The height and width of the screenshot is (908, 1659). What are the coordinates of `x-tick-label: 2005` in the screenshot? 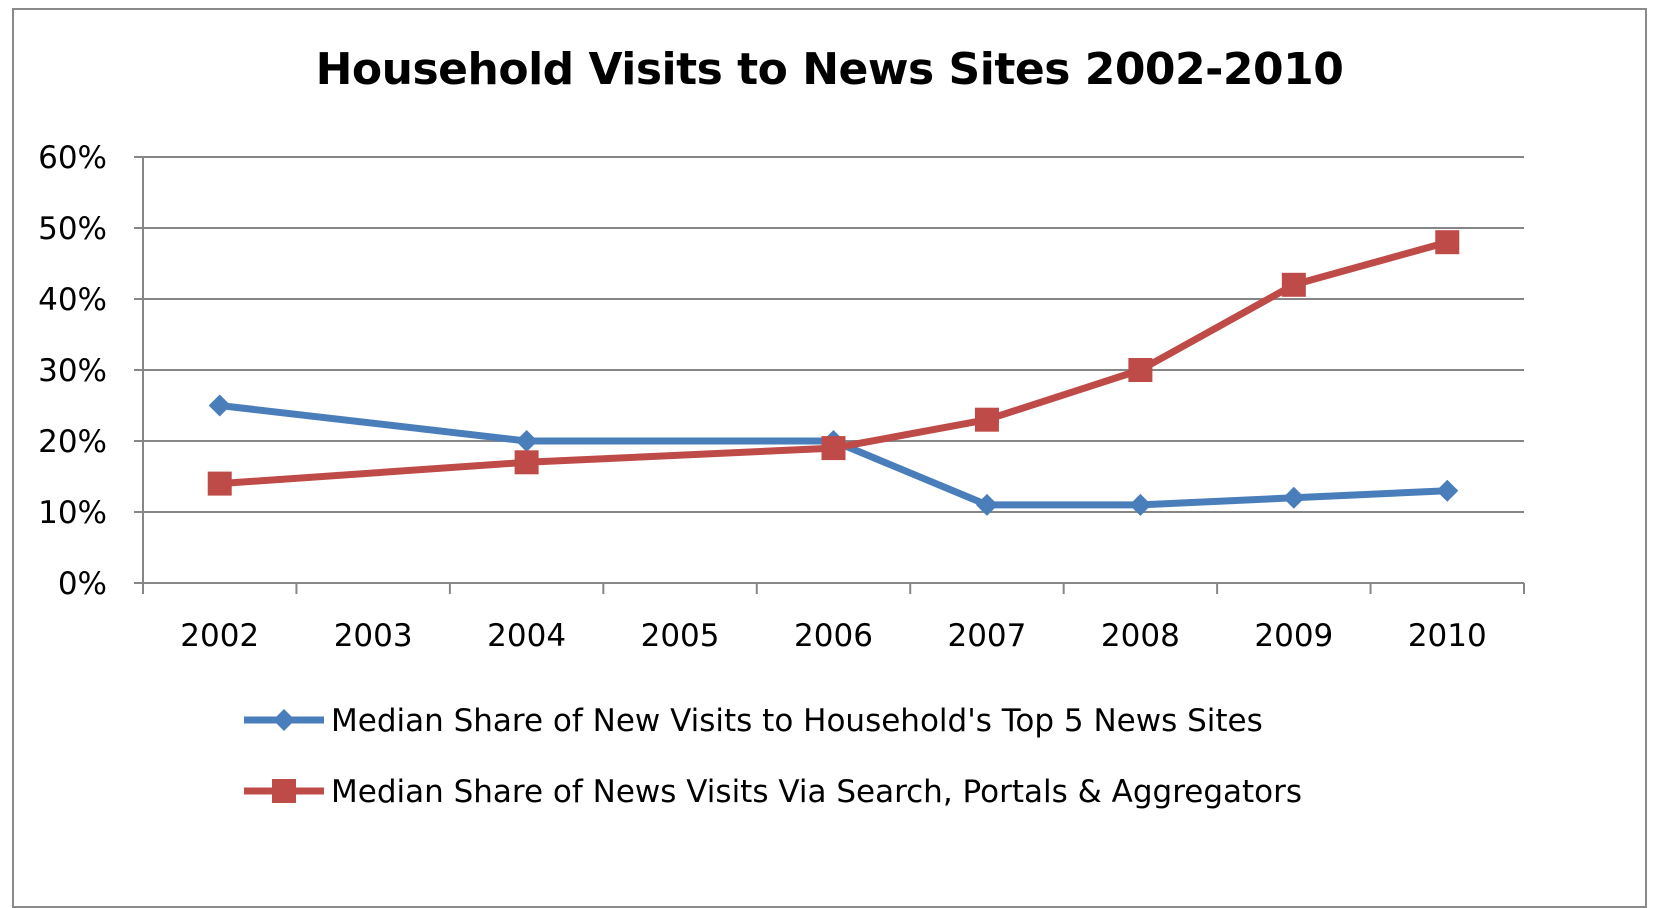 It's located at (680, 636).